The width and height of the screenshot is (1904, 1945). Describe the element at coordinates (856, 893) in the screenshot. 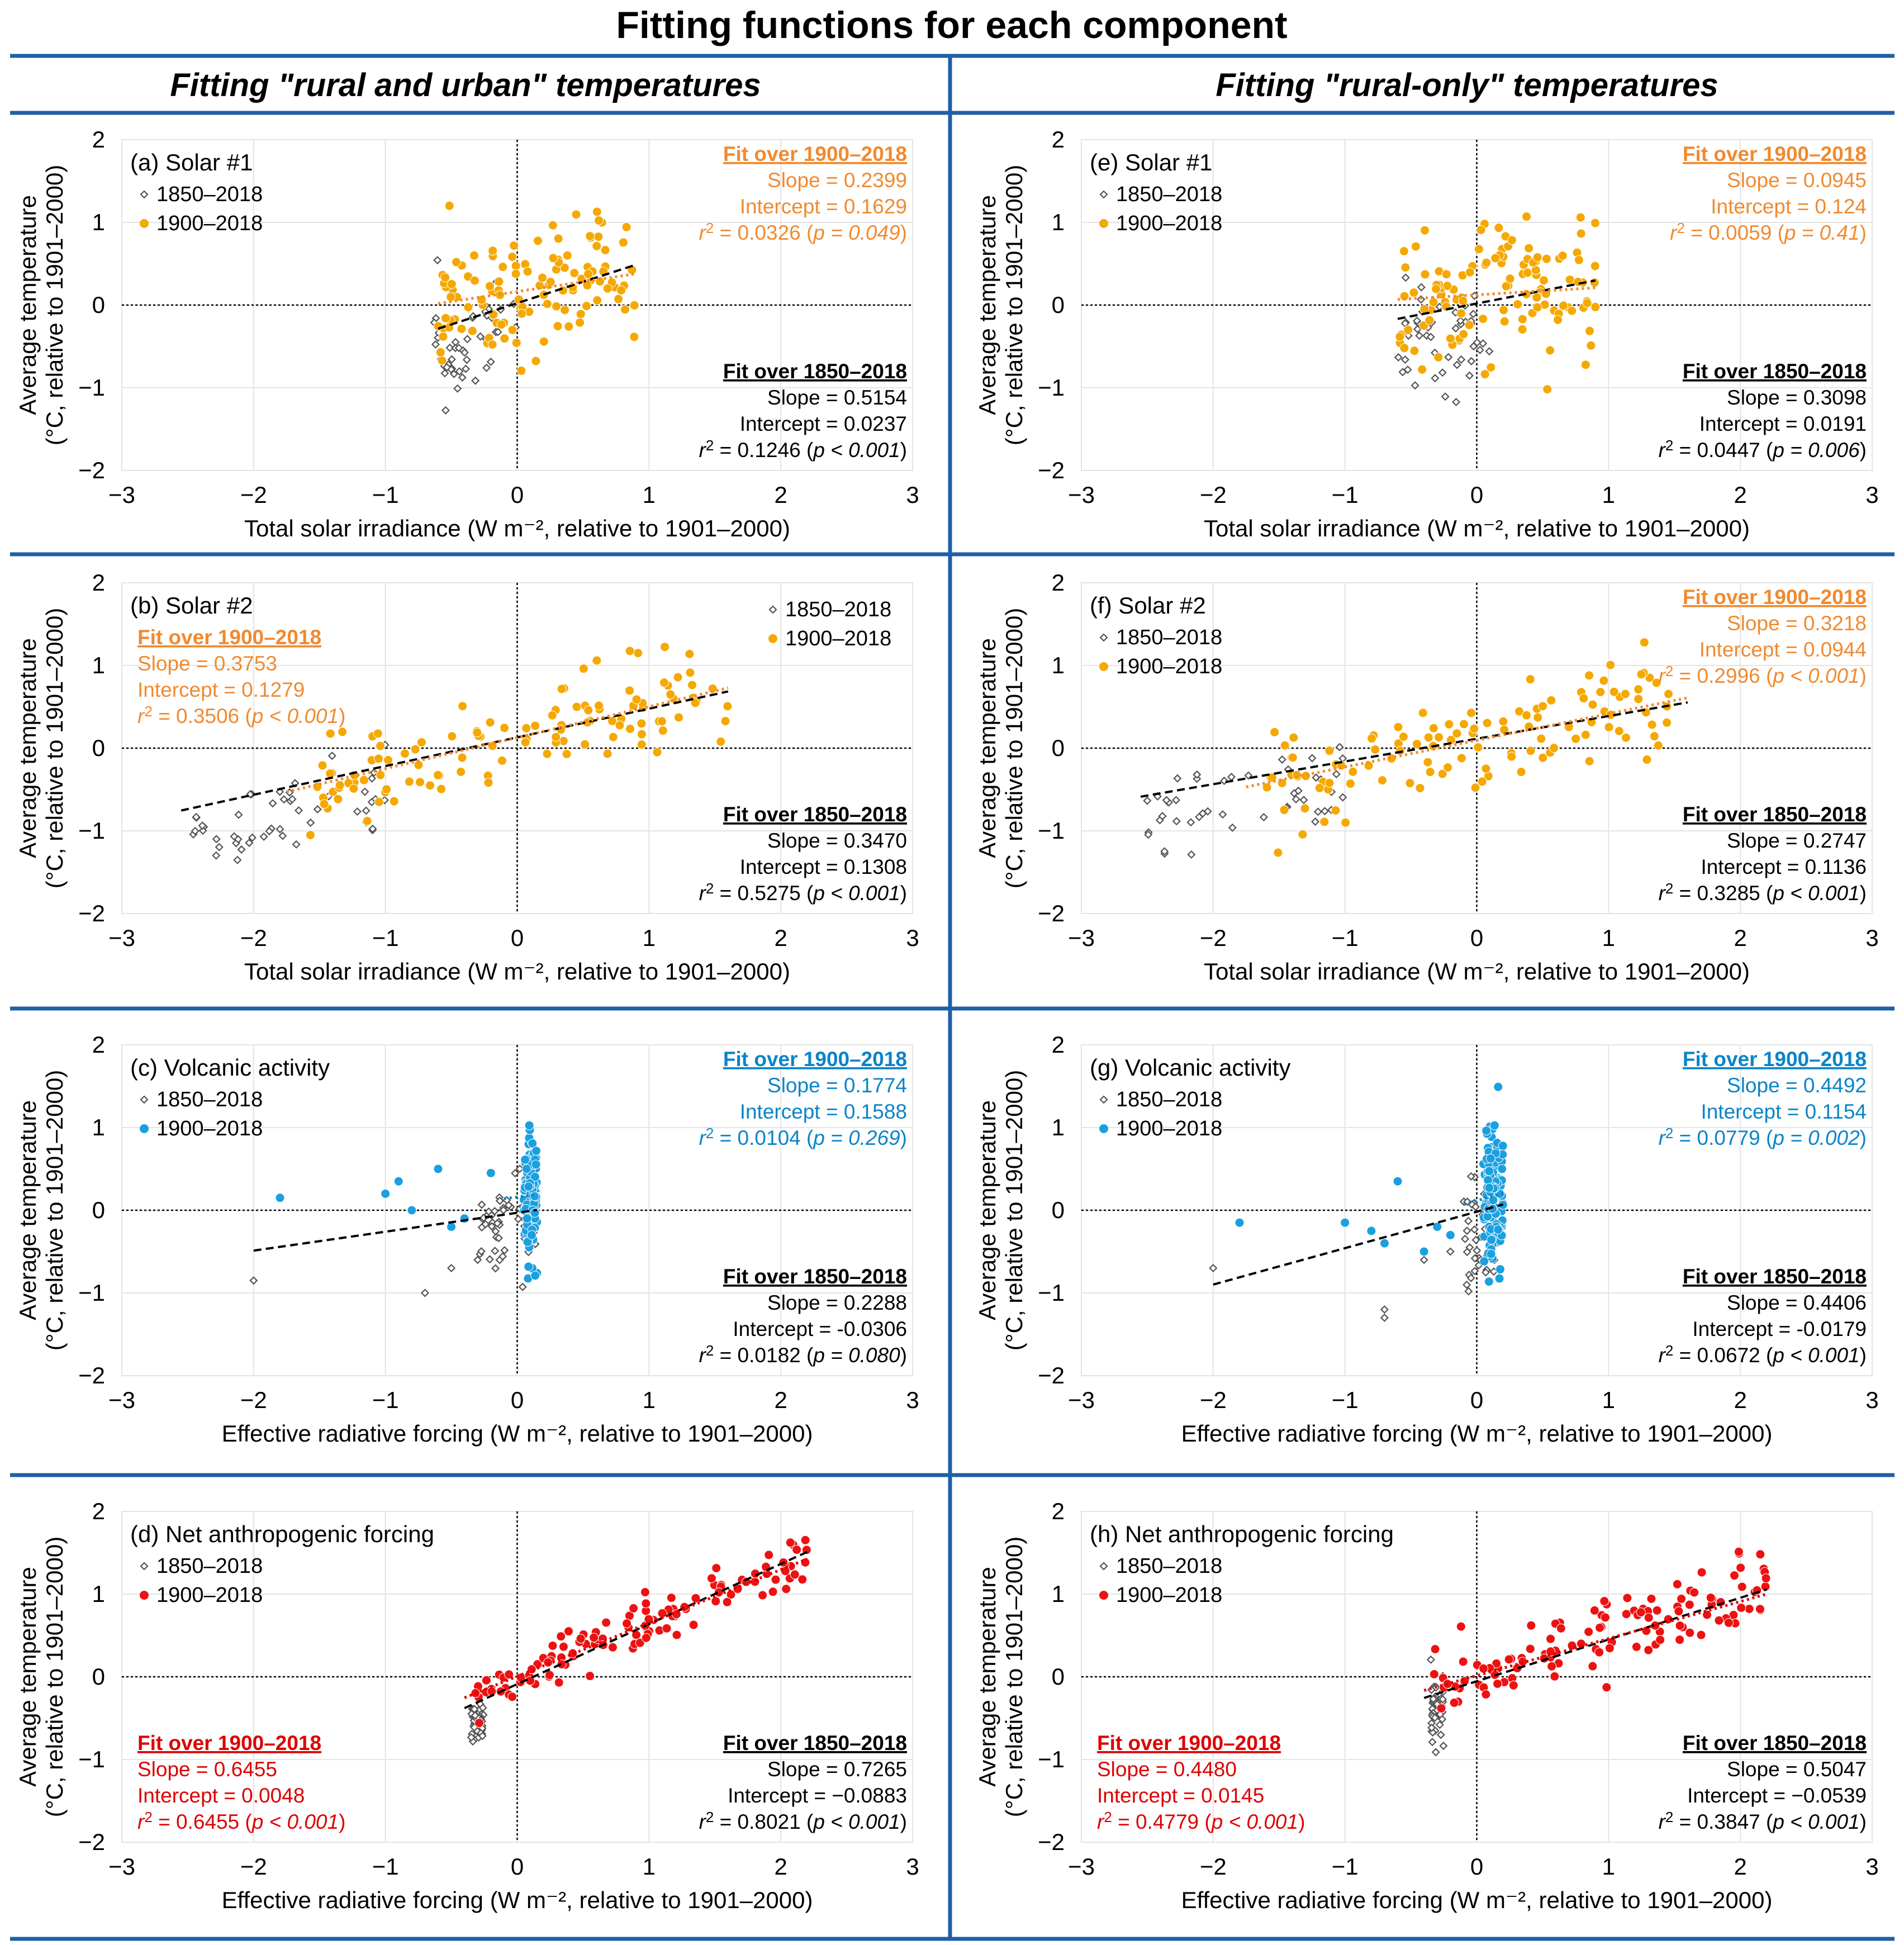

I see `p-value: p < 0.001` at that location.